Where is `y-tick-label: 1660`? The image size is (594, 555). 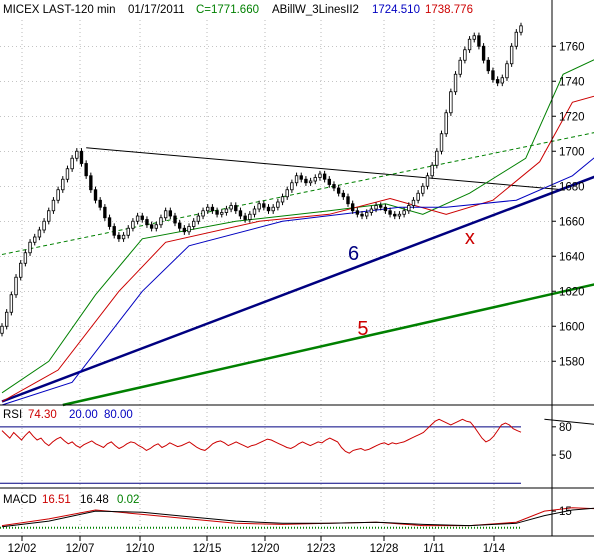
y-tick-label: 1660 is located at coordinates (572, 222).